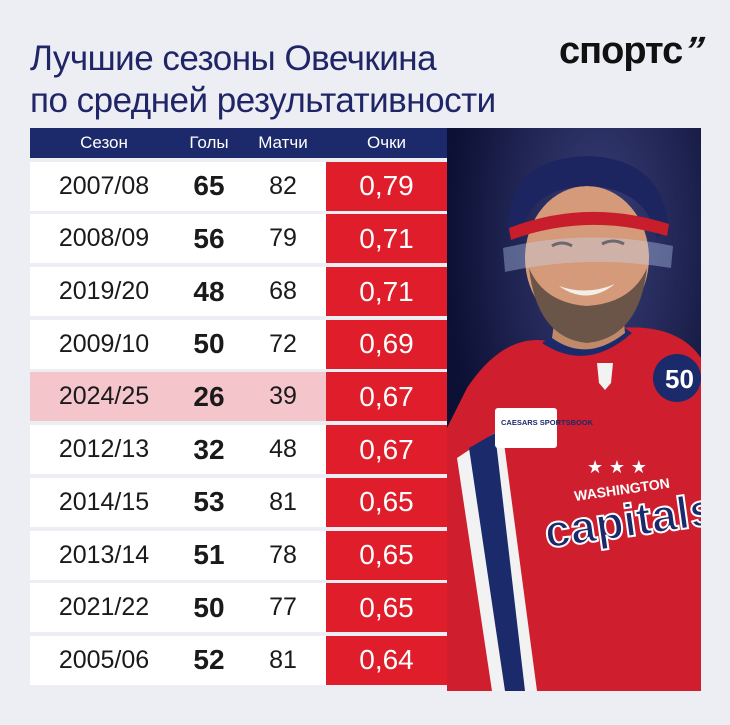 Image resolution: width=730 pixels, height=725 pixels. Describe the element at coordinates (283, 185) in the screenshot. I see `cell-games: 82` at that location.